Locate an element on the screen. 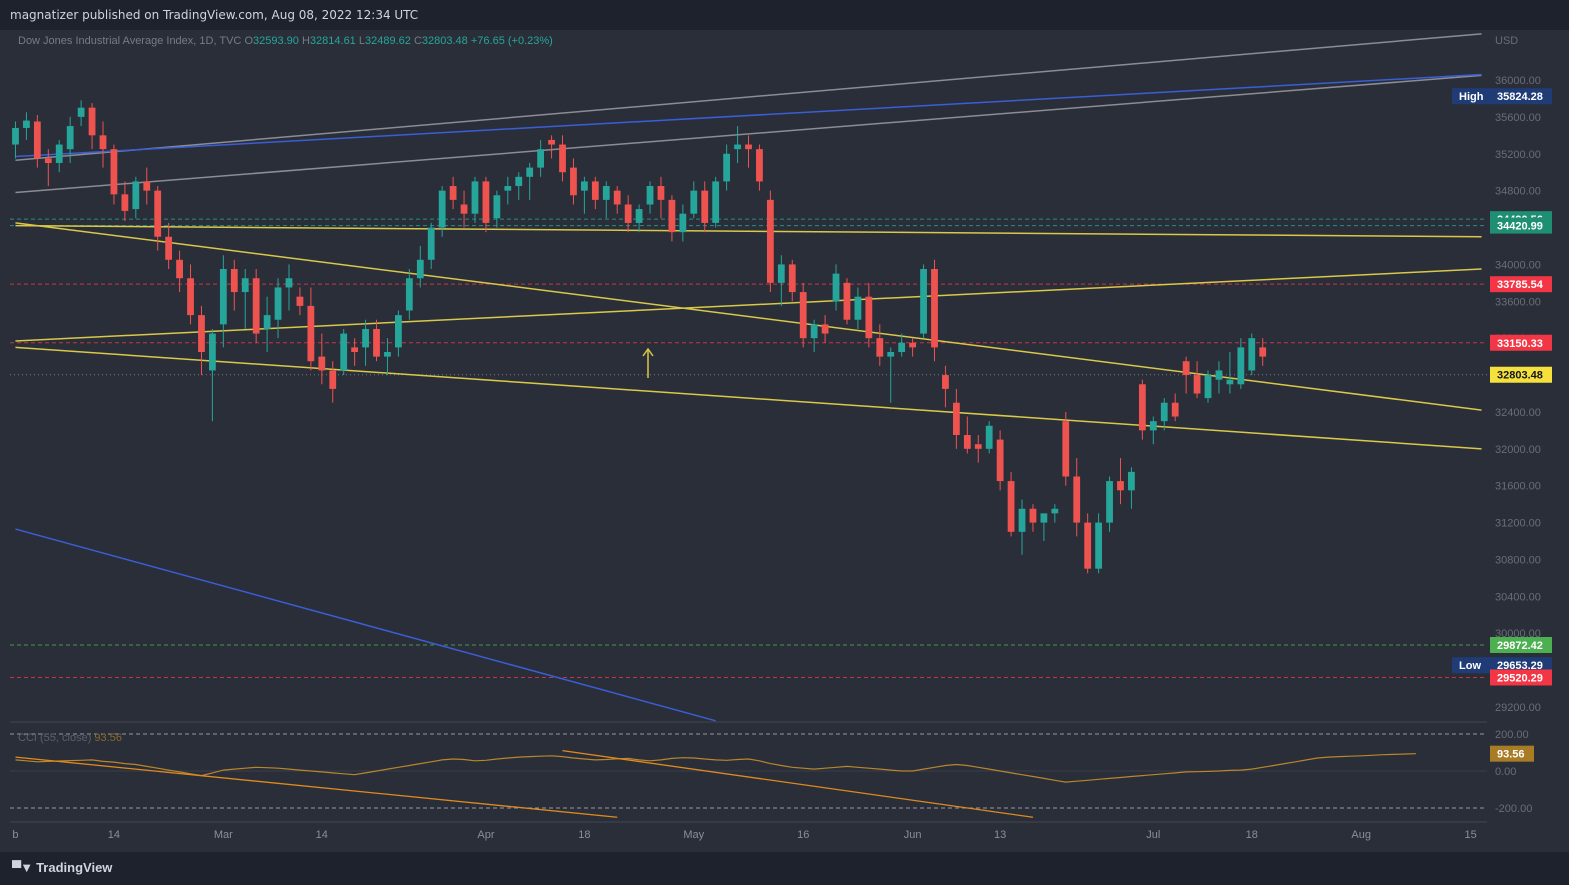 This screenshot has width=1569, height=885. lower-channel-grey is located at coordinates (748, 134).